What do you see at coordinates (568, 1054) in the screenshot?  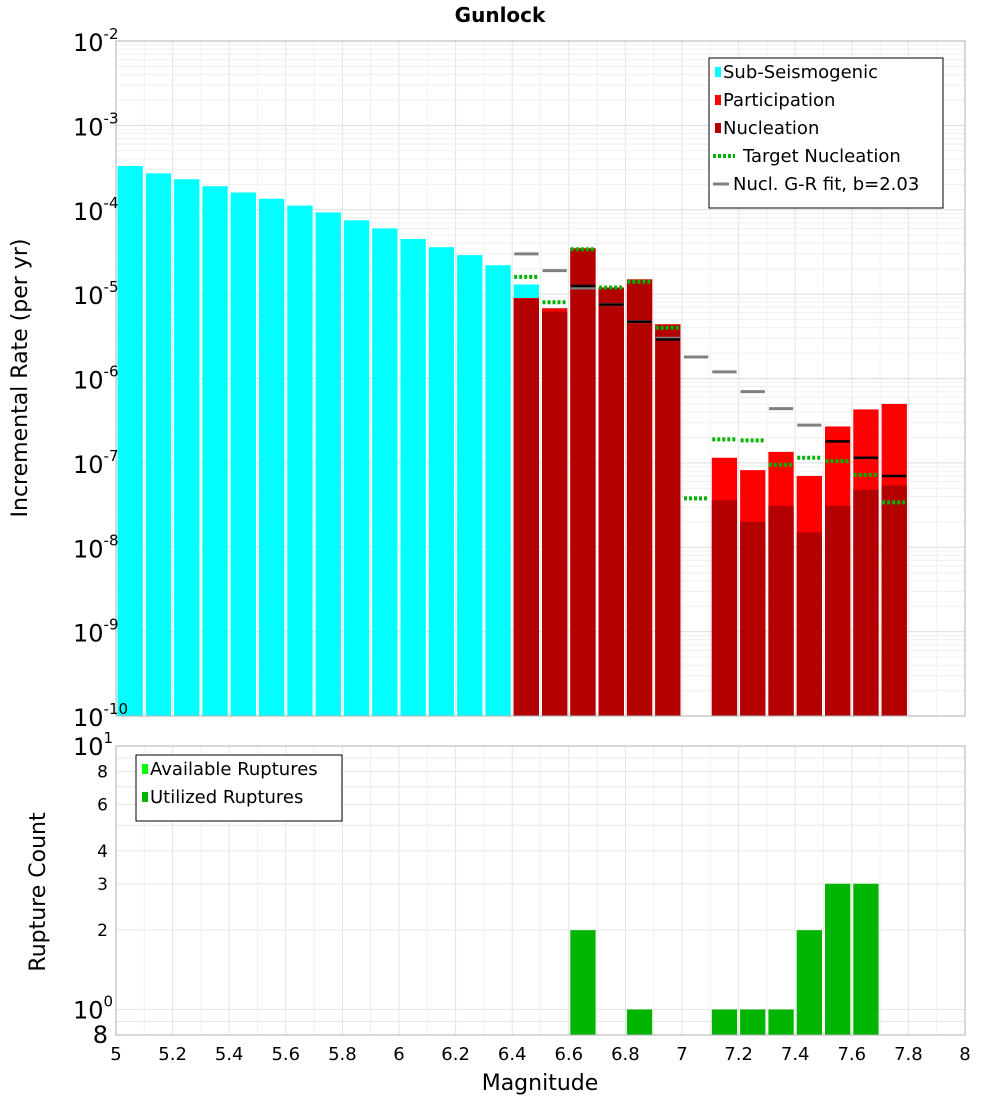 I see `x-tick-label: 6.6` at bounding box center [568, 1054].